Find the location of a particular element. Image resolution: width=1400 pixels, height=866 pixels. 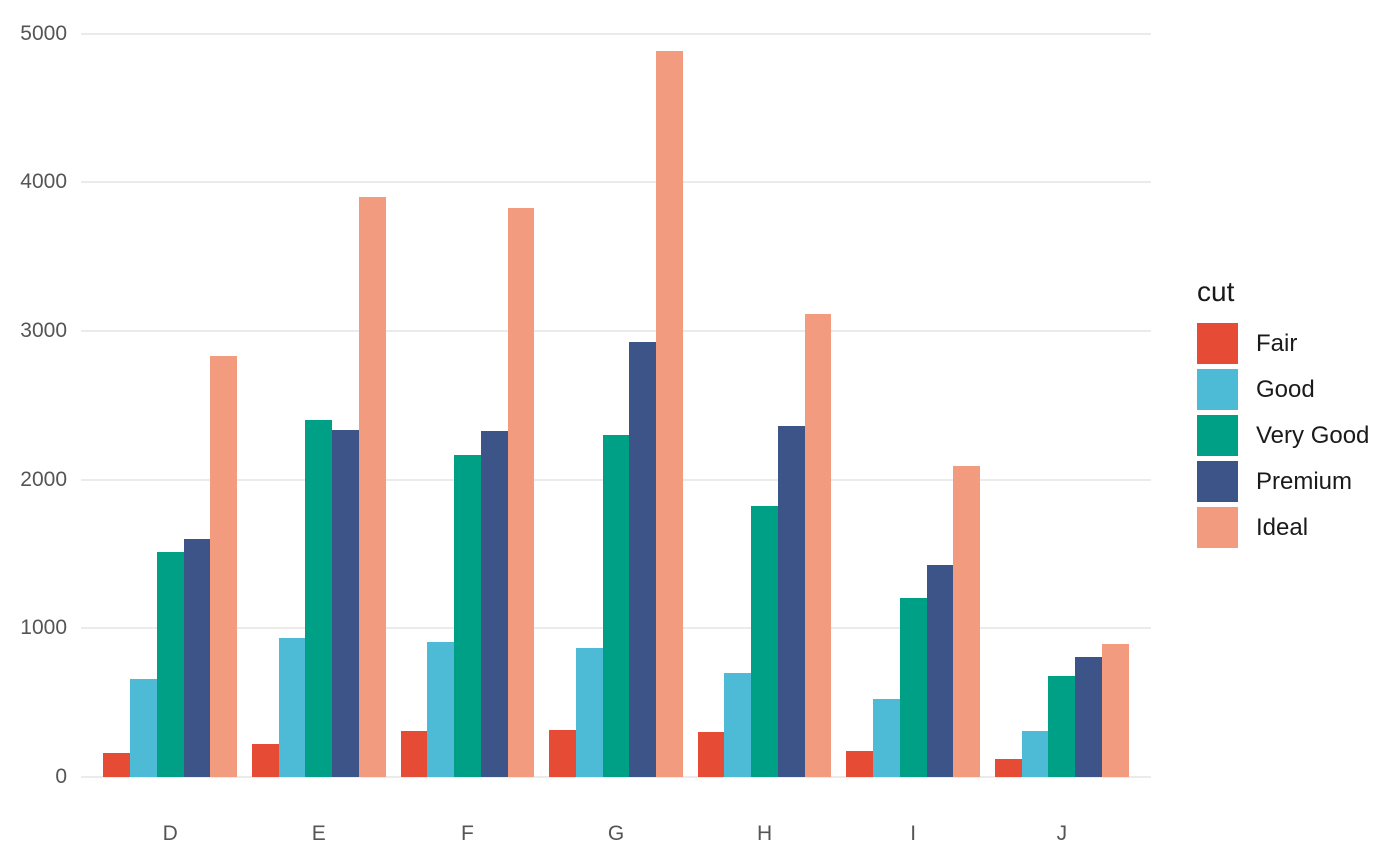

bar-H-good is located at coordinates (738, 724).